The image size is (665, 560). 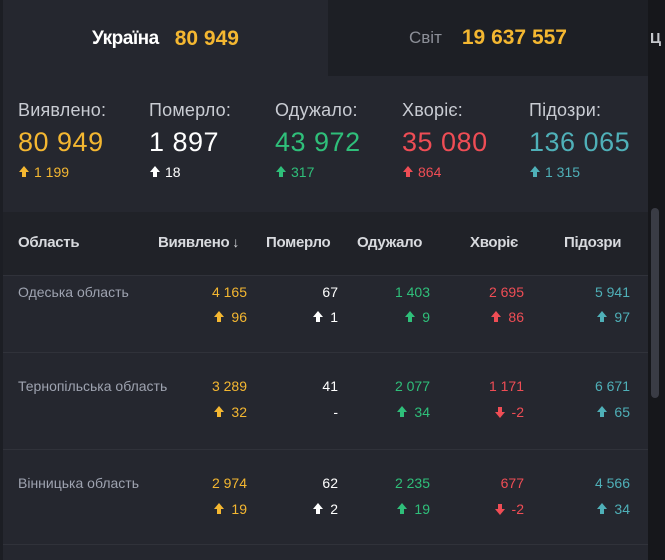 What do you see at coordinates (512, 483) in the screenshot?
I see `sick-value: 677` at bounding box center [512, 483].